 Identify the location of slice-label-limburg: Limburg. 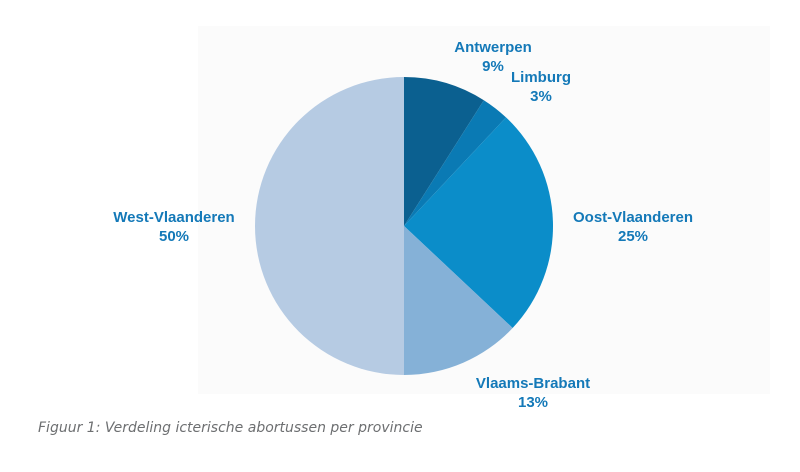
(541, 77).